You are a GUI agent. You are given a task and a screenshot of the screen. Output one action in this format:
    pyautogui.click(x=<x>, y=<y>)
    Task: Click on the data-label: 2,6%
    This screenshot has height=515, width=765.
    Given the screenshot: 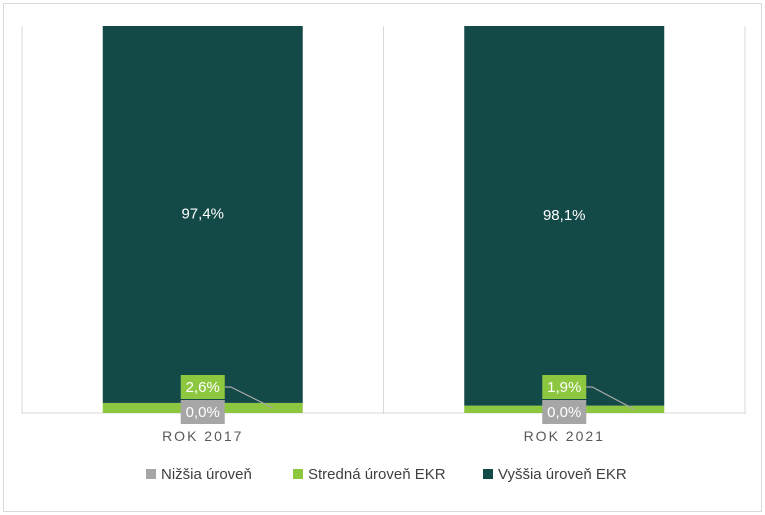 What is the action you would take?
    pyautogui.click(x=203, y=387)
    